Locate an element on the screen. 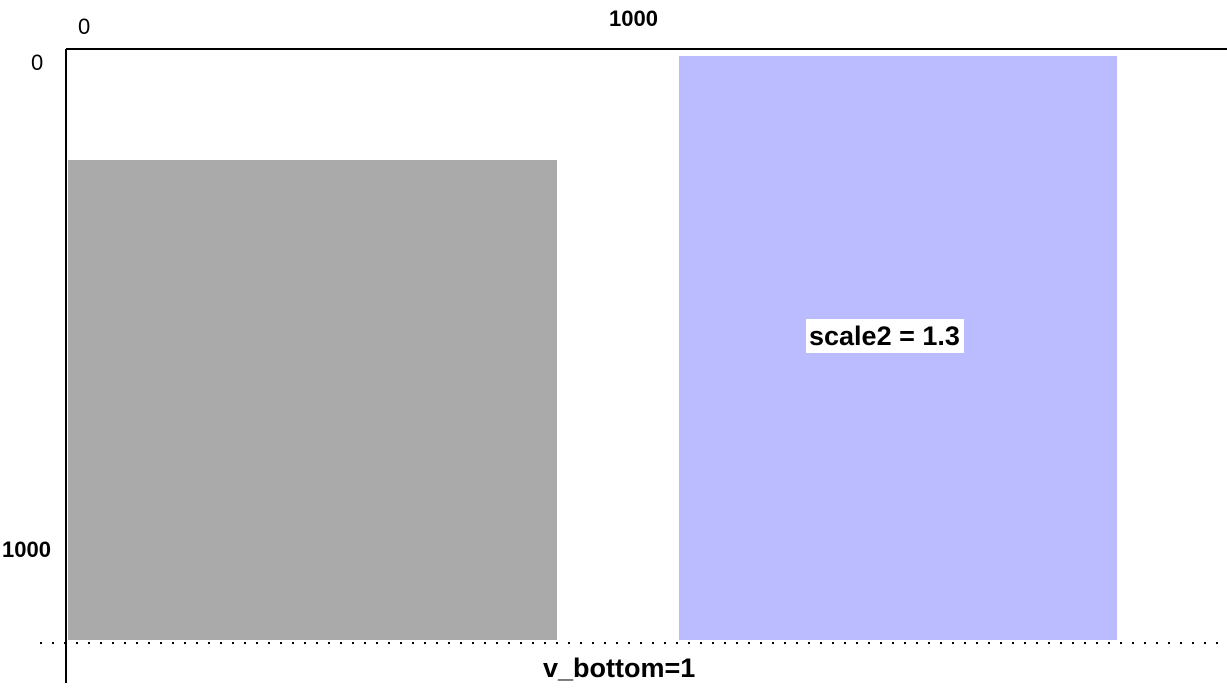 The height and width of the screenshot is (699, 1227). y-tick-1000: 1000 is located at coordinates (26, 549).